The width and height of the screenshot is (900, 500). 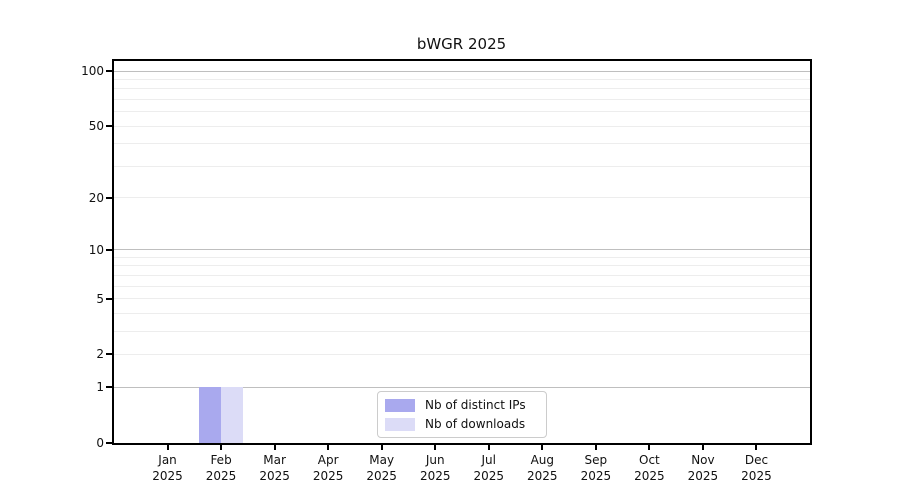 What do you see at coordinates (475, 405) in the screenshot?
I see `legend-label-distinct-ips: Nb of distinct IPs` at bounding box center [475, 405].